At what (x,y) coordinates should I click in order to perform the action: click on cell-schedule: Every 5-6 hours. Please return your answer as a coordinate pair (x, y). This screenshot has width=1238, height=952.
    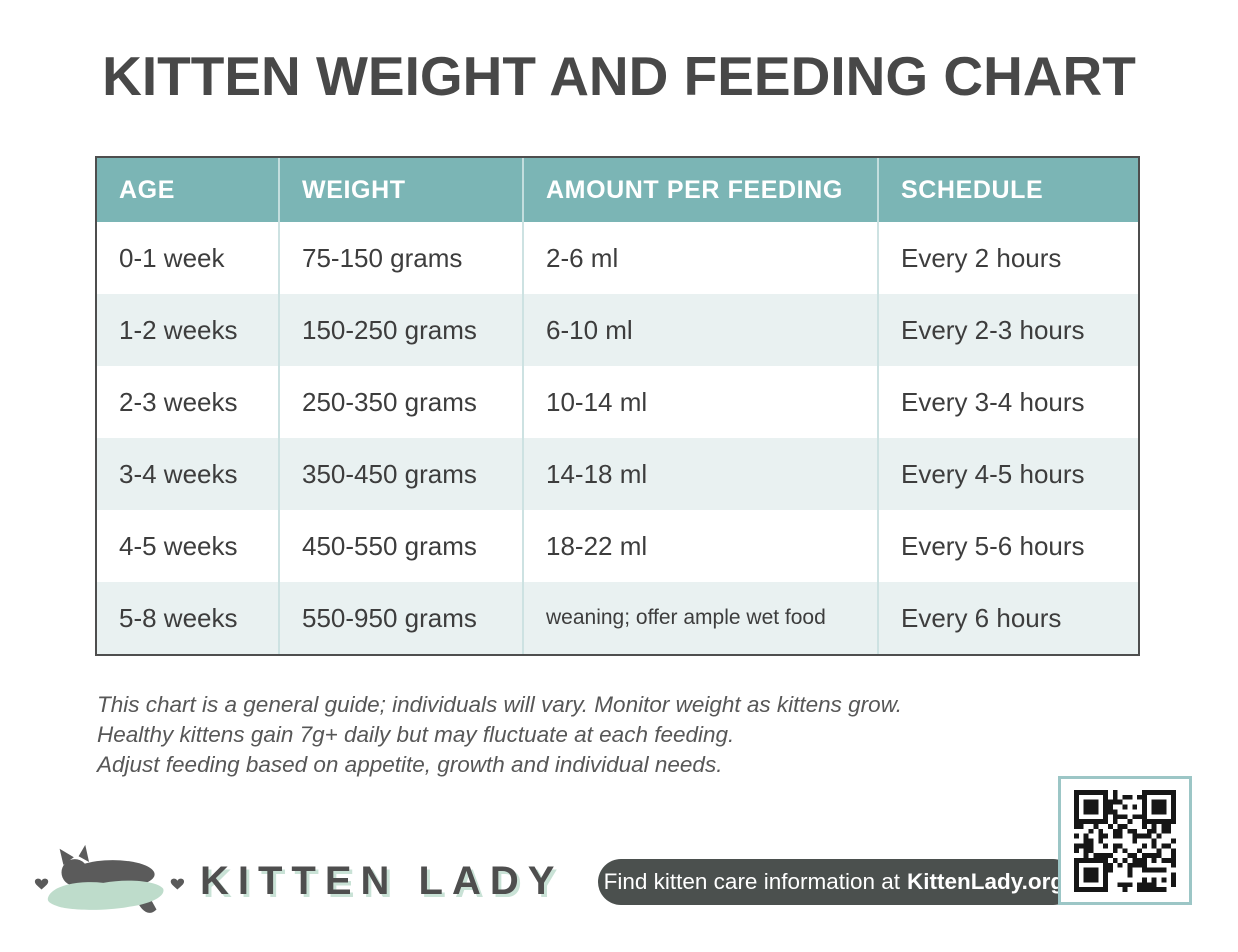
    Looking at the image, I should click on (1007, 546).